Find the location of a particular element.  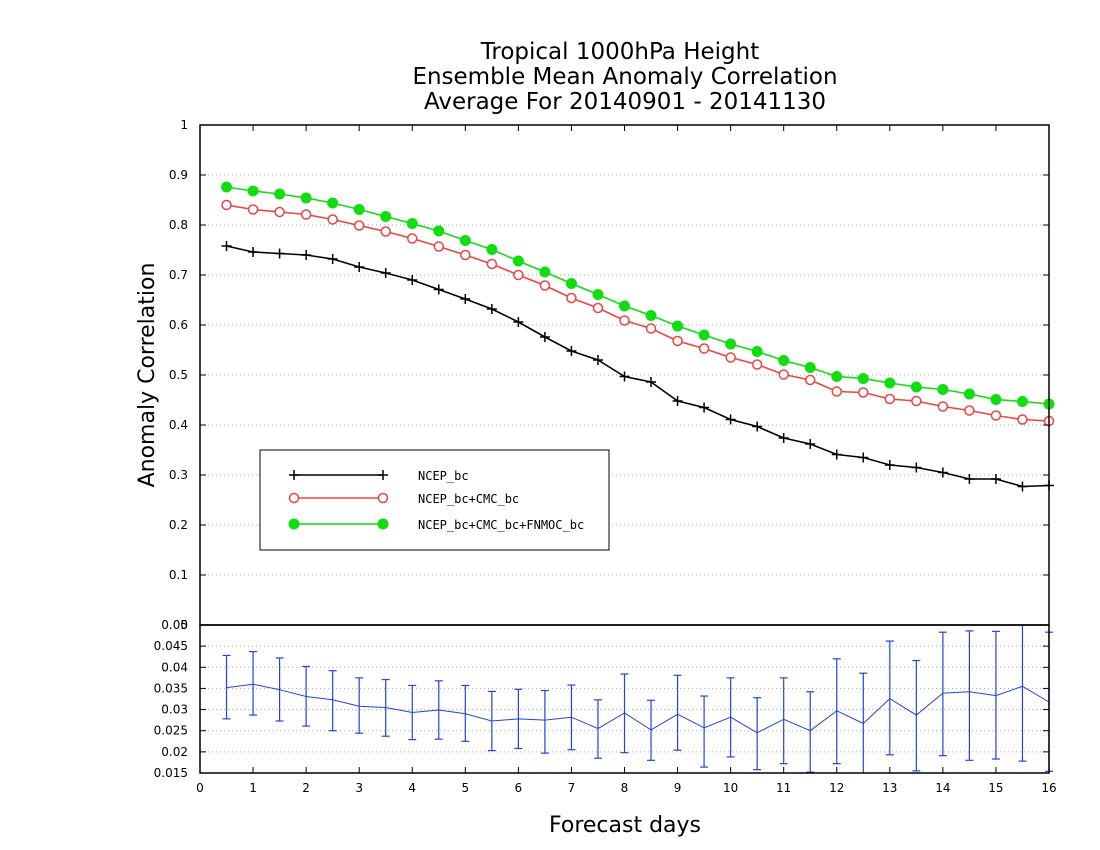

title-line-2: Ensemble Mean Anomaly Correlation is located at coordinates (624, 77).